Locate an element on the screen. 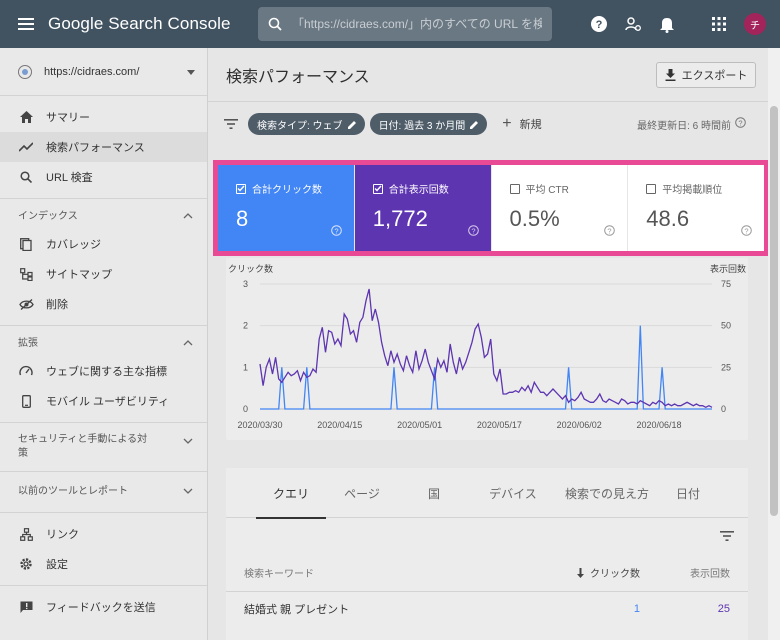 The width and height of the screenshot is (780, 640). chip-label: 検索タイプ: ウェブ is located at coordinates (300, 126).